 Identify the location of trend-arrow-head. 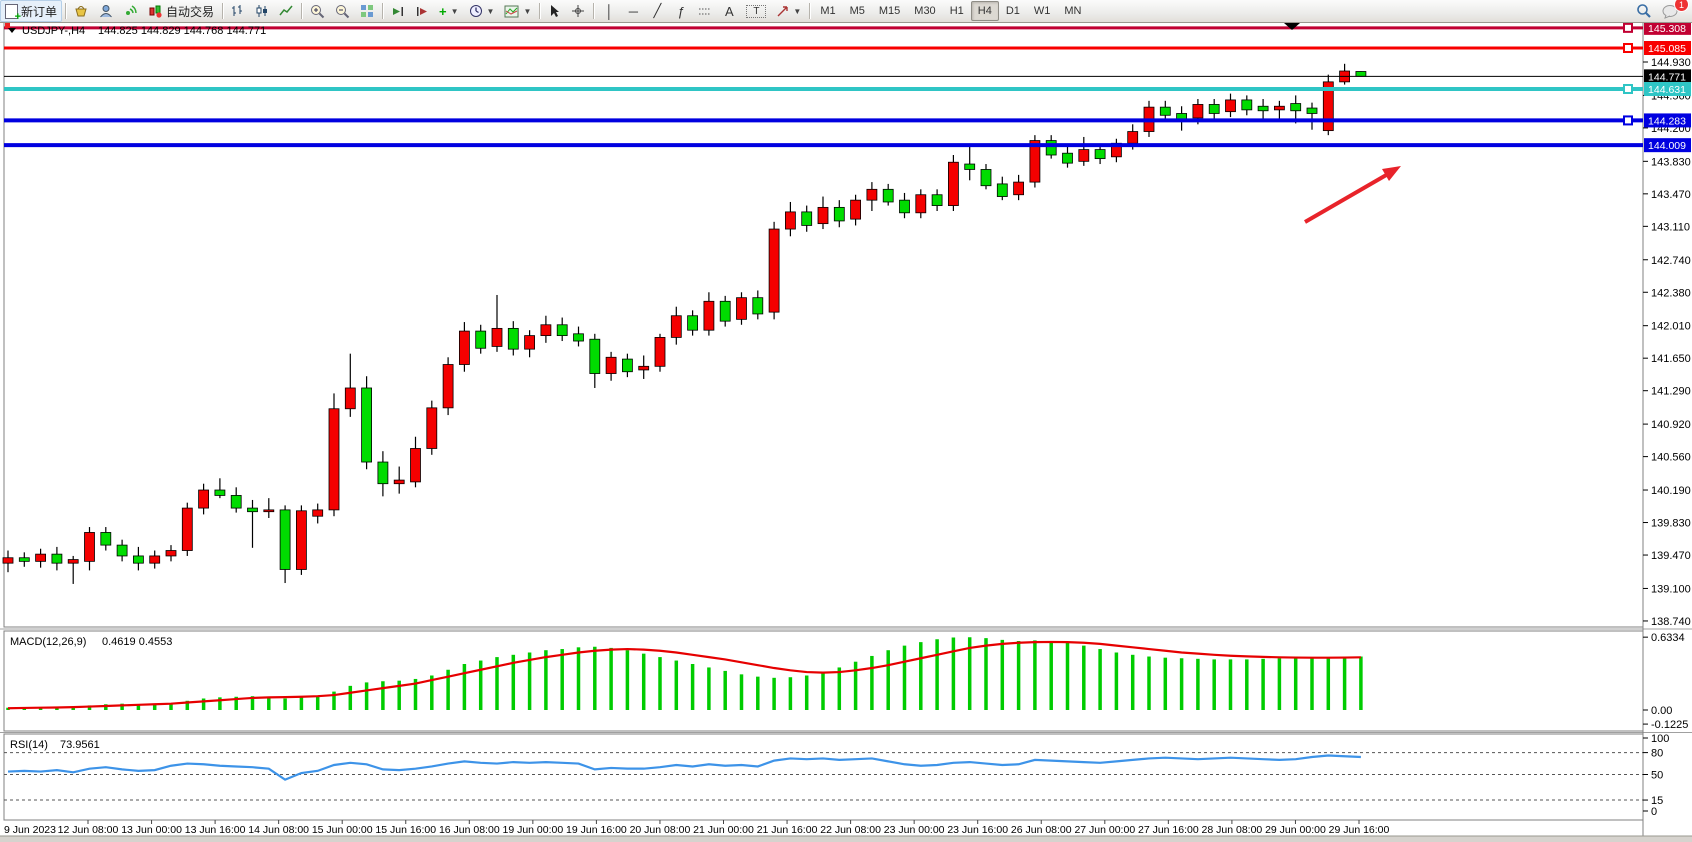
(1391, 173).